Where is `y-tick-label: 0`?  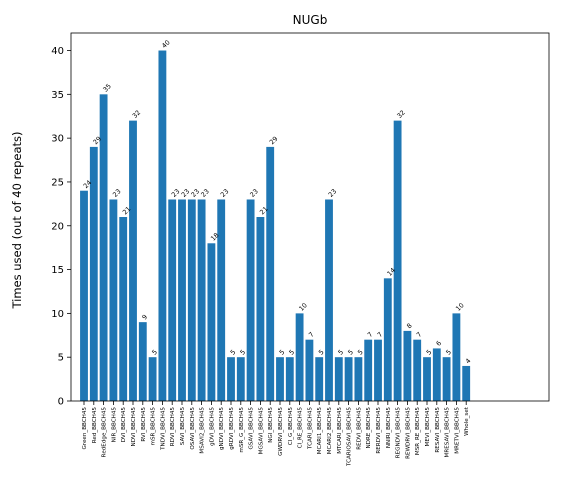
y-tick-label: 0 is located at coordinates (61, 402).